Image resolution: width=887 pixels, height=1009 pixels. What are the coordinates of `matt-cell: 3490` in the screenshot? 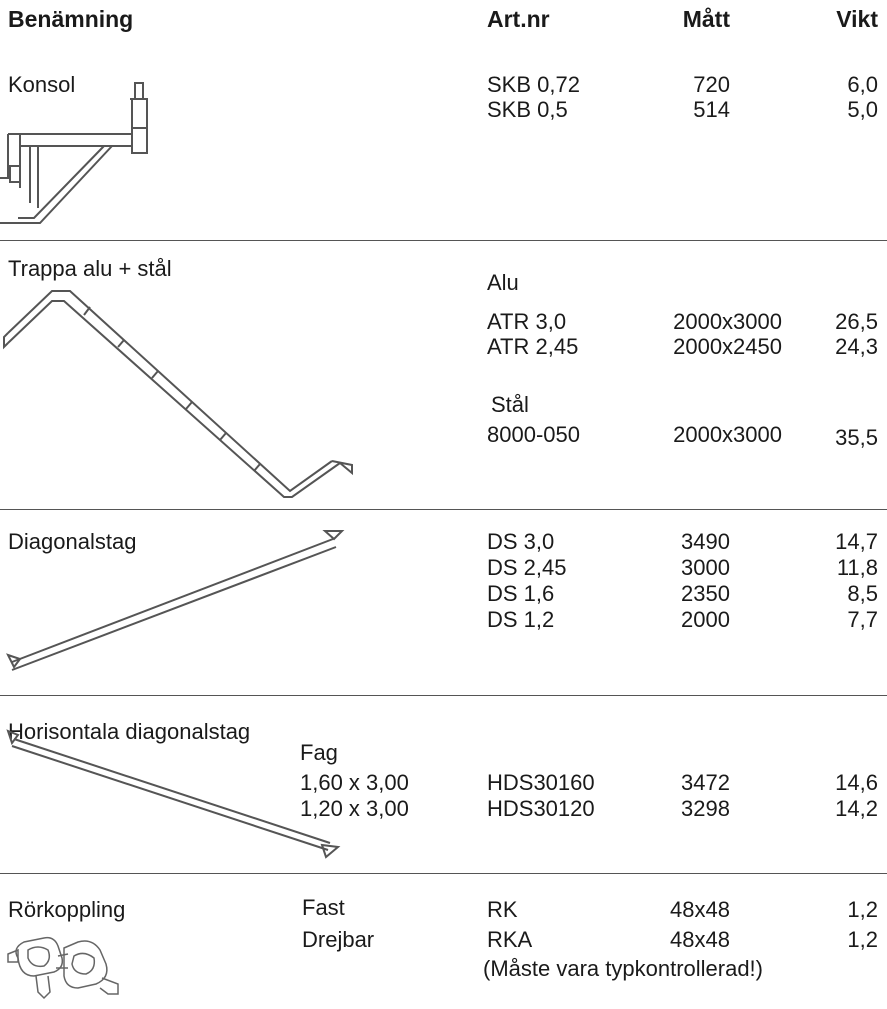 It's located at (705, 541).